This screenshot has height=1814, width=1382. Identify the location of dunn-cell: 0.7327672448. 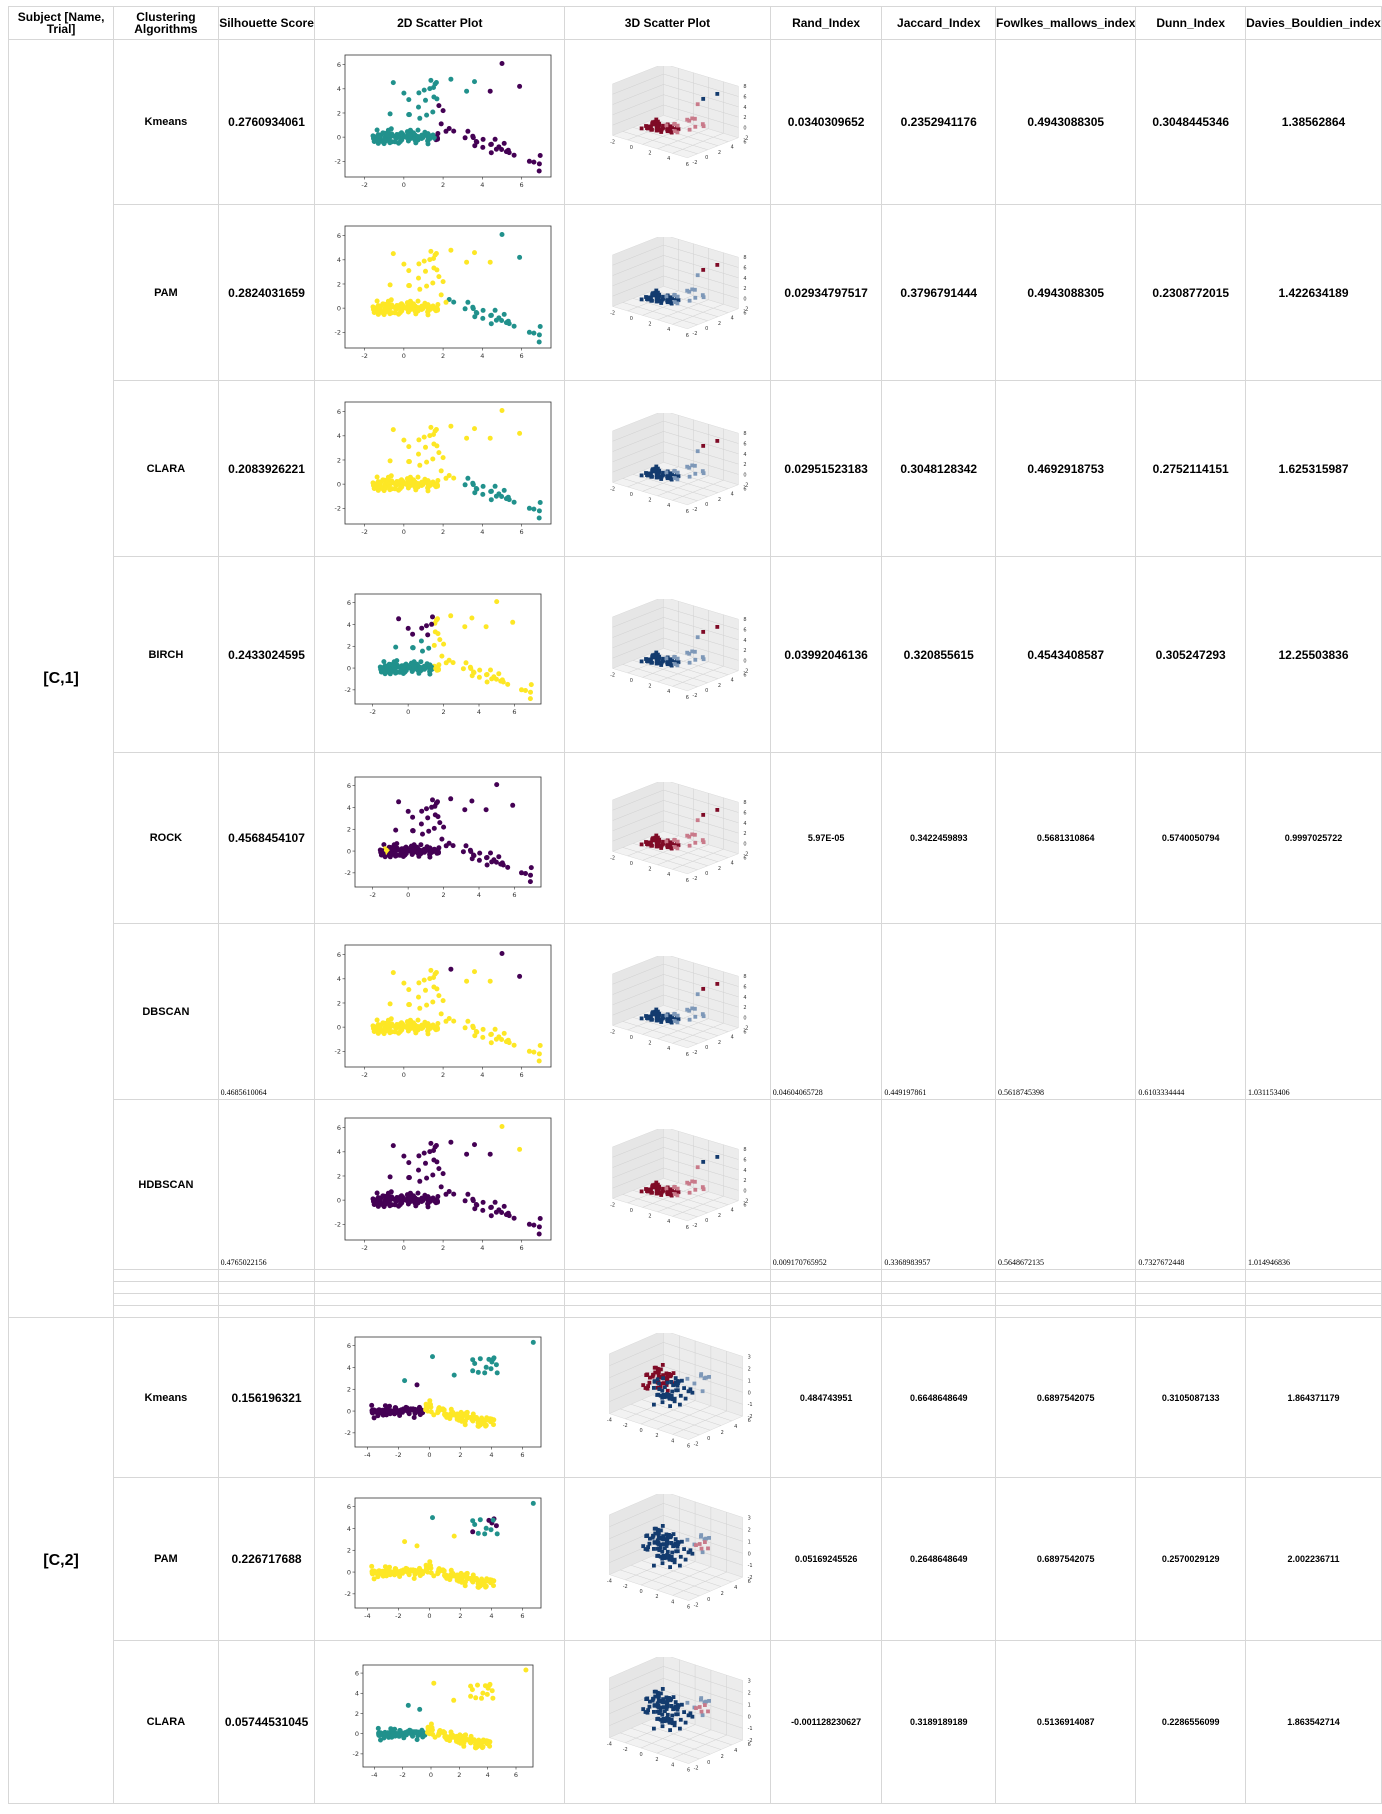
(1190, 1184).